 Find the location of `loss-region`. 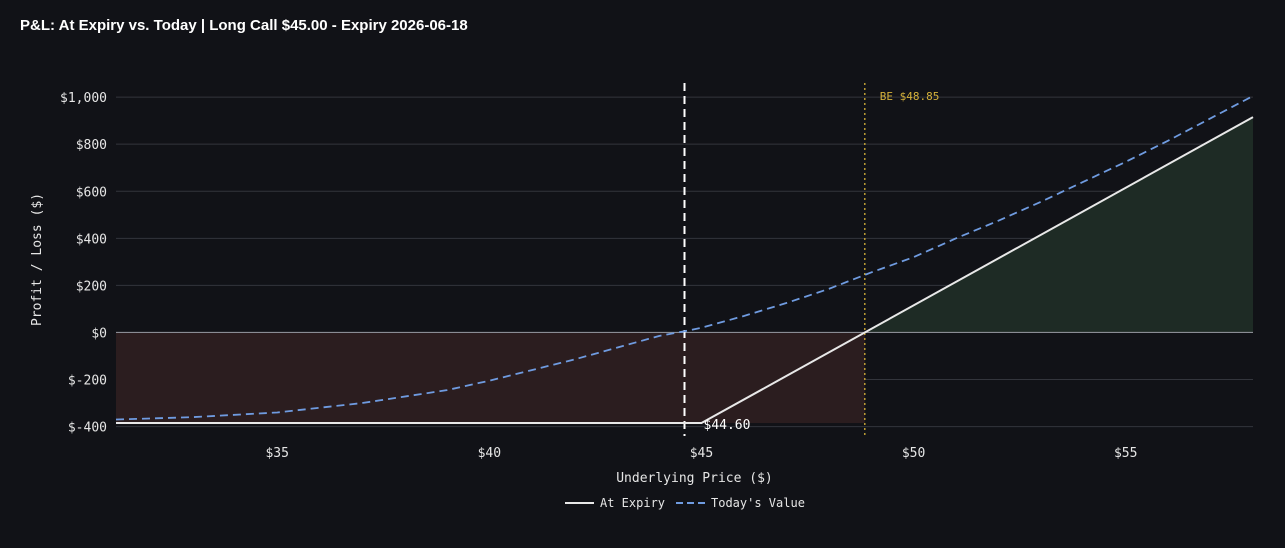

loss-region is located at coordinates (490, 378).